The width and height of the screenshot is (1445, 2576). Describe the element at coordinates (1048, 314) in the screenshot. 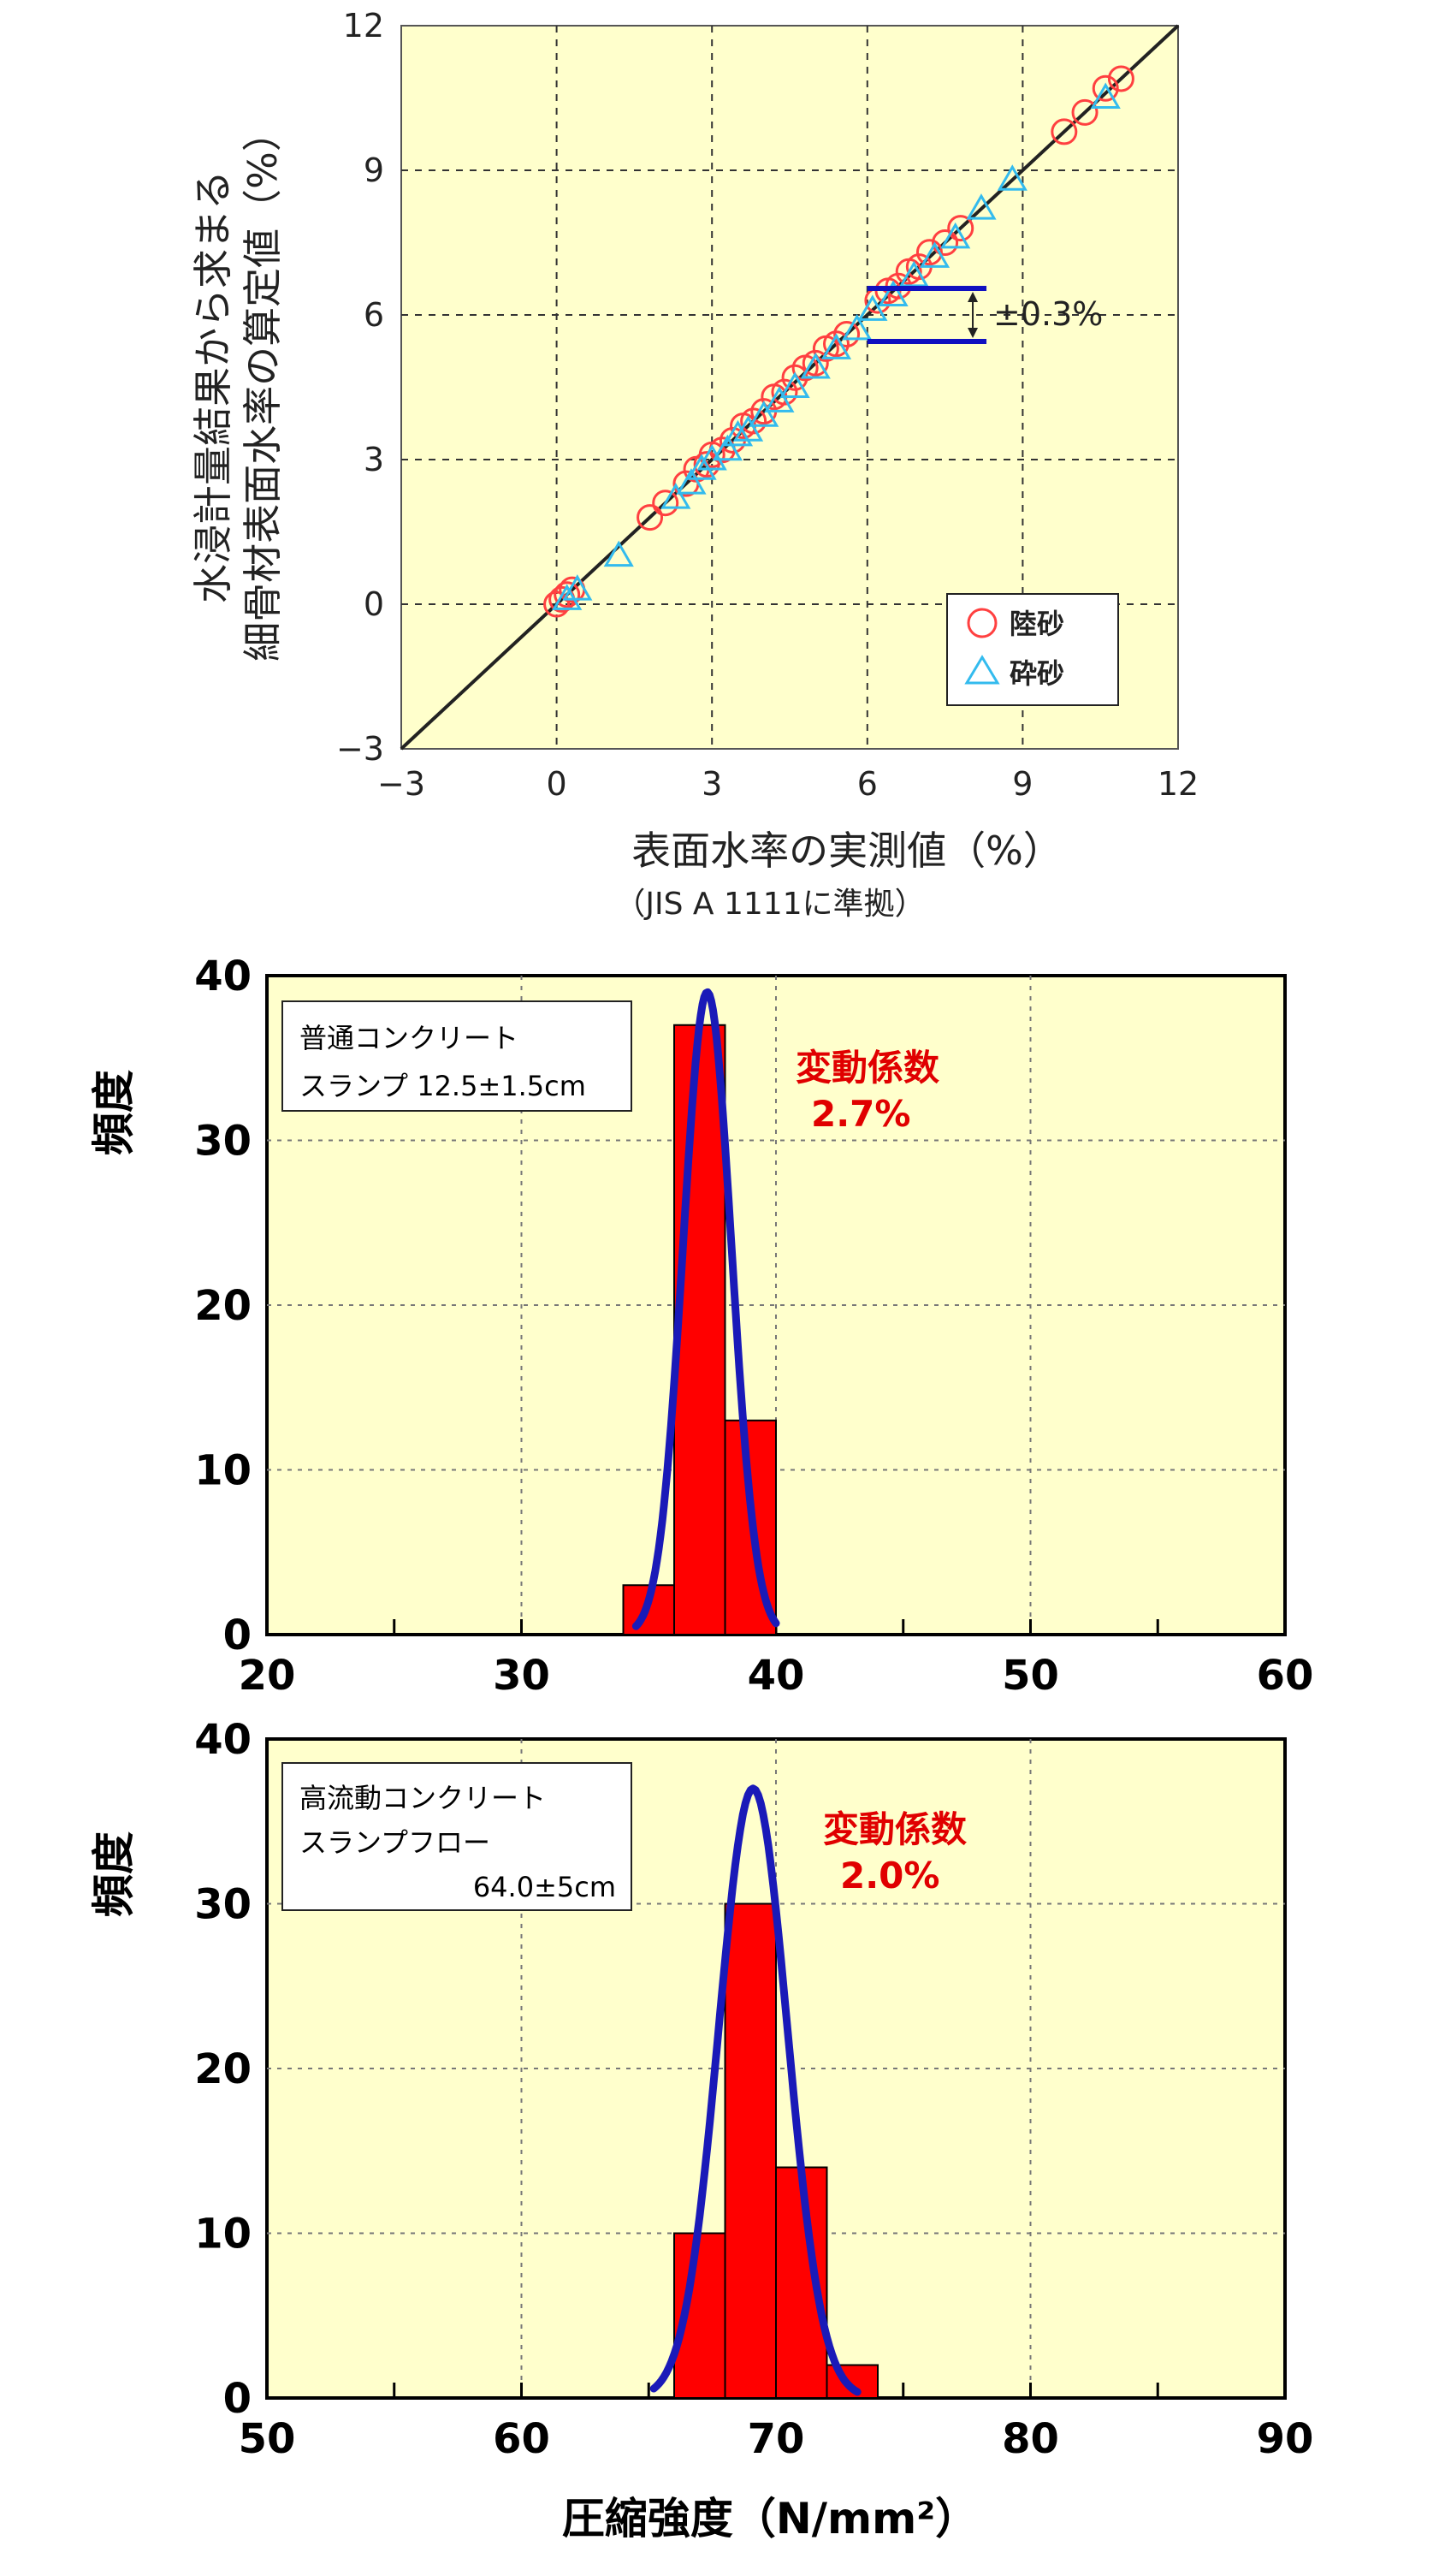

I see `band-annotation: ±0.3%` at that location.